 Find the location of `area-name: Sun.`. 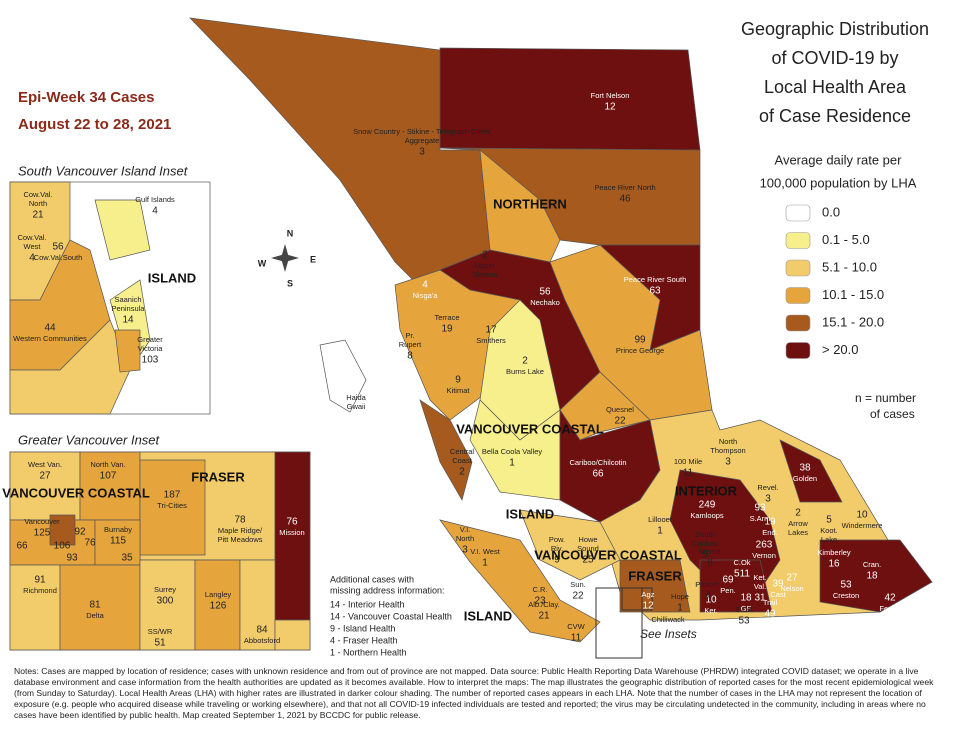

area-name: Sun. is located at coordinates (577, 584).